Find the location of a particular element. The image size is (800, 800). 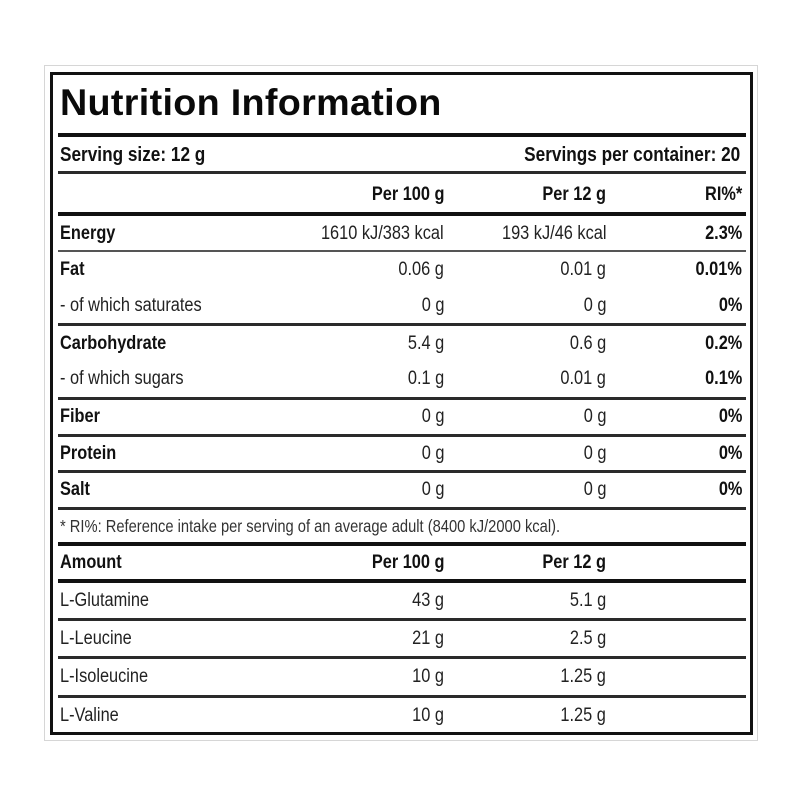

amino-name-text: L-Isoleucine is located at coordinates (104, 676).